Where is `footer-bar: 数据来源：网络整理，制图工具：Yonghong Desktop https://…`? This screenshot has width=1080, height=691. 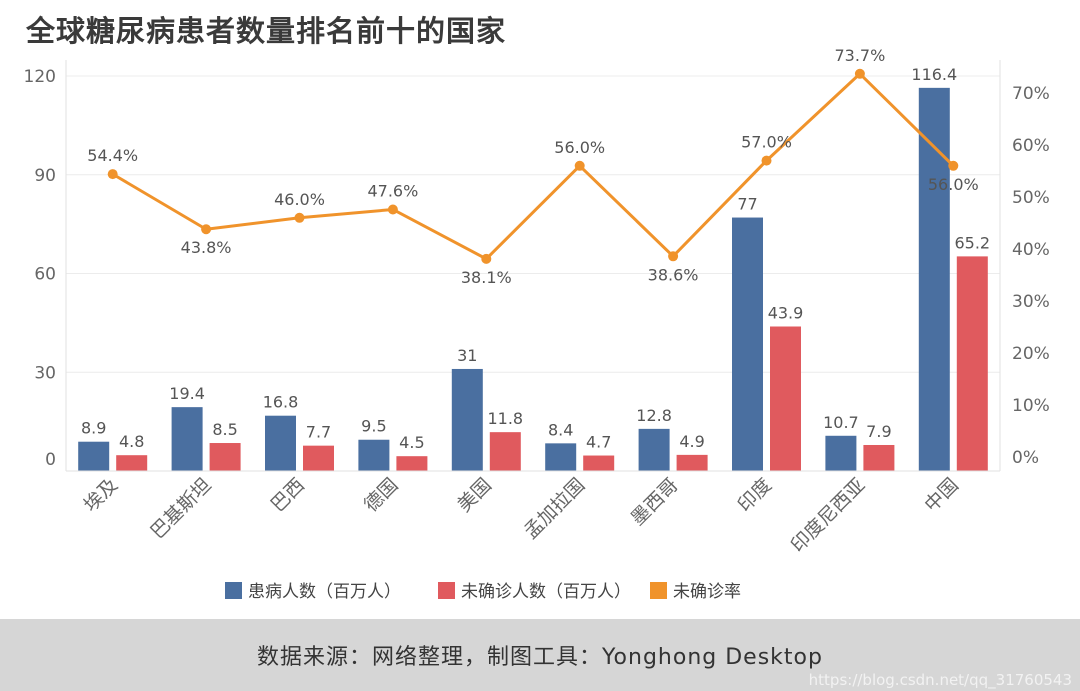
footer-bar: 数据来源：网络整理，制图工具：Yonghong Desktop https://… is located at coordinates (540, 655).